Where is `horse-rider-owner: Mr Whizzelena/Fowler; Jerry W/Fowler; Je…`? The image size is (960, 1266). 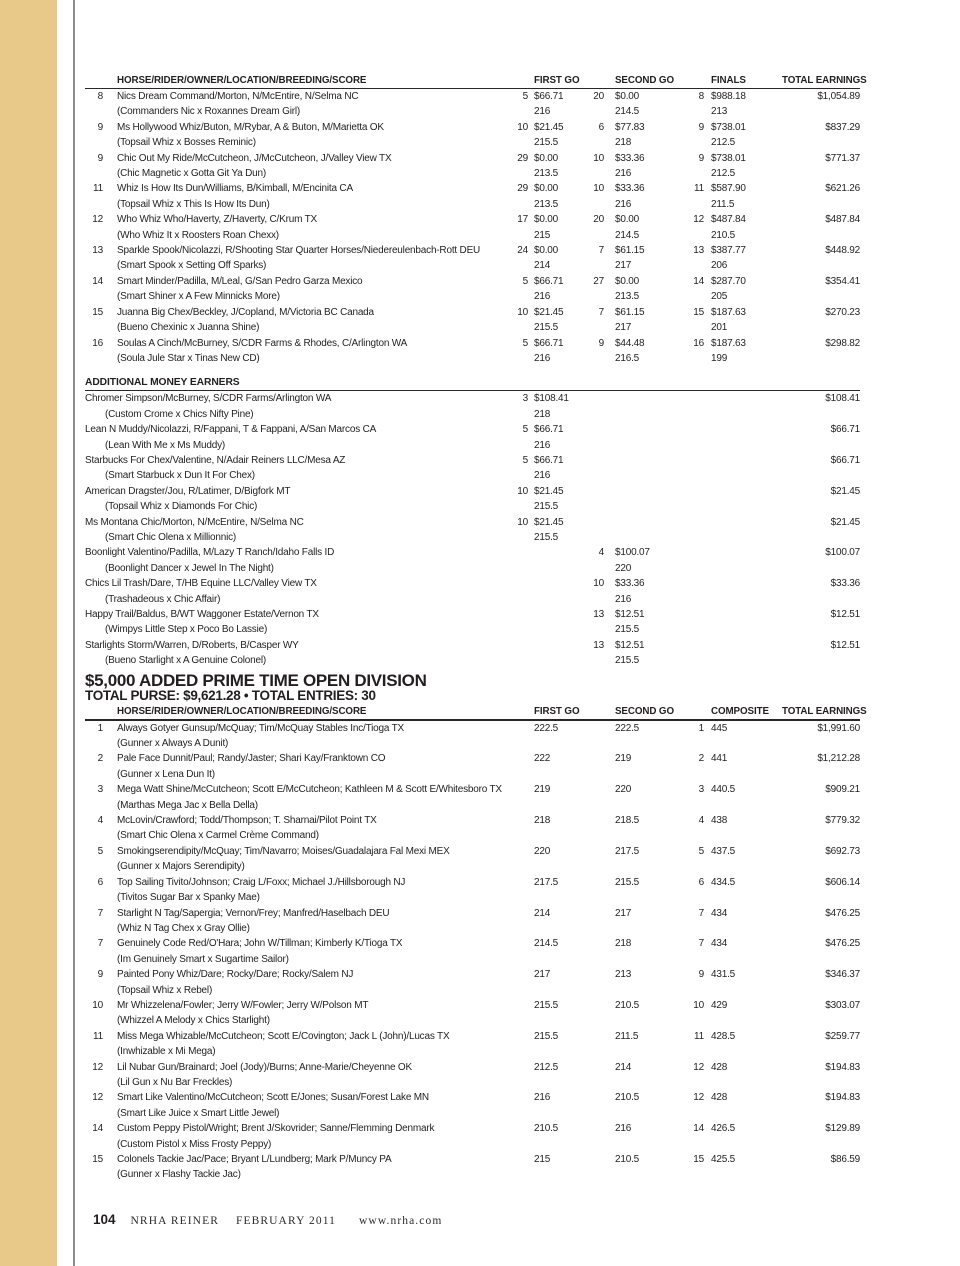 horse-rider-owner: Mr Whizzelena/Fowler; Jerry W/Fowler; Je… is located at coordinates (243, 1005).